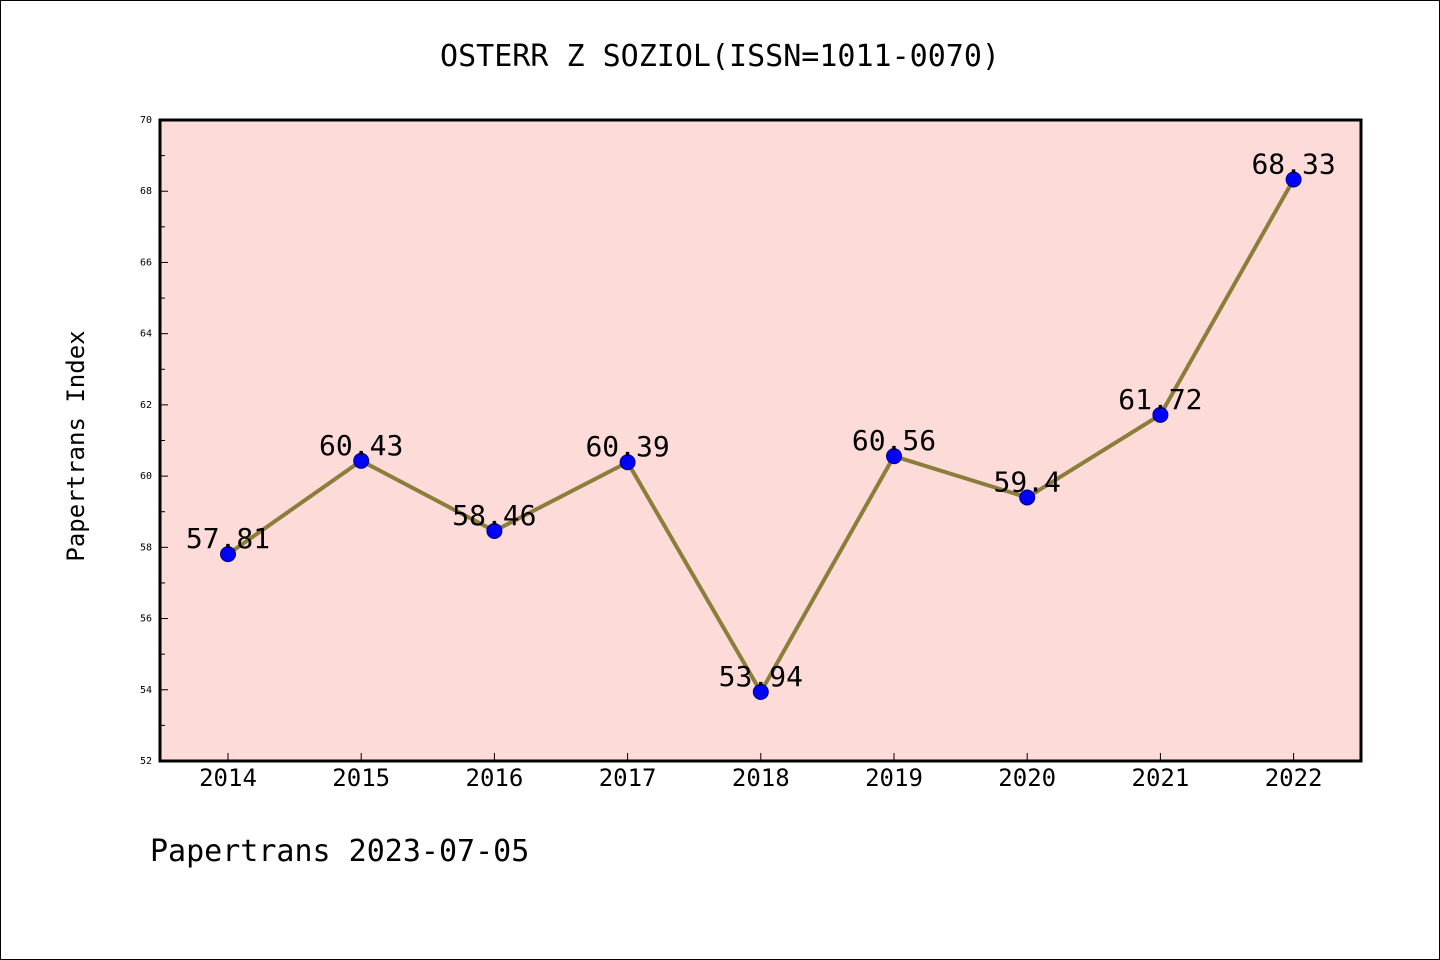 This screenshot has height=960, width=1440. What do you see at coordinates (720, 56) in the screenshot?
I see `chart-title: OSTERR Z SOZIOL(ISSN=1011-0070)` at bounding box center [720, 56].